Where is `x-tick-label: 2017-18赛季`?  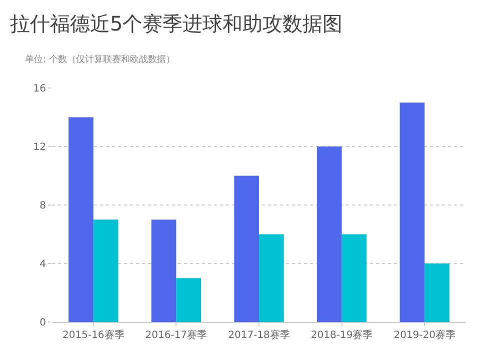
x-tick-label: 2017-18赛季 is located at coordinates (259, 335).